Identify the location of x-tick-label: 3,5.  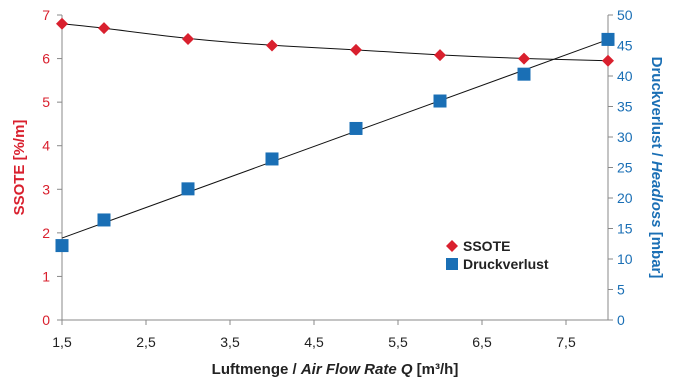
(230, 342).